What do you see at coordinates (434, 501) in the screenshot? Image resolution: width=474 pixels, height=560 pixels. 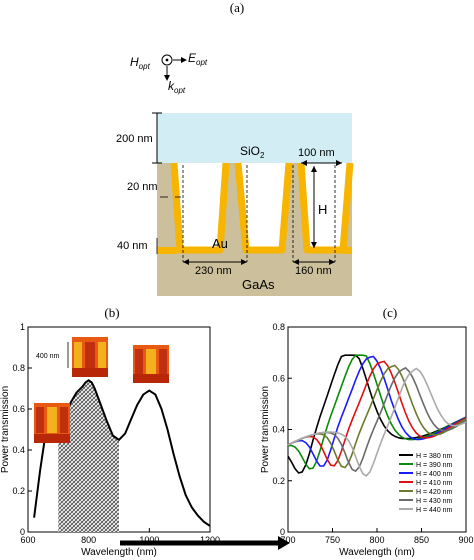 I see `legend-entry: H = 430 nm` at bounding box center [434, 501].